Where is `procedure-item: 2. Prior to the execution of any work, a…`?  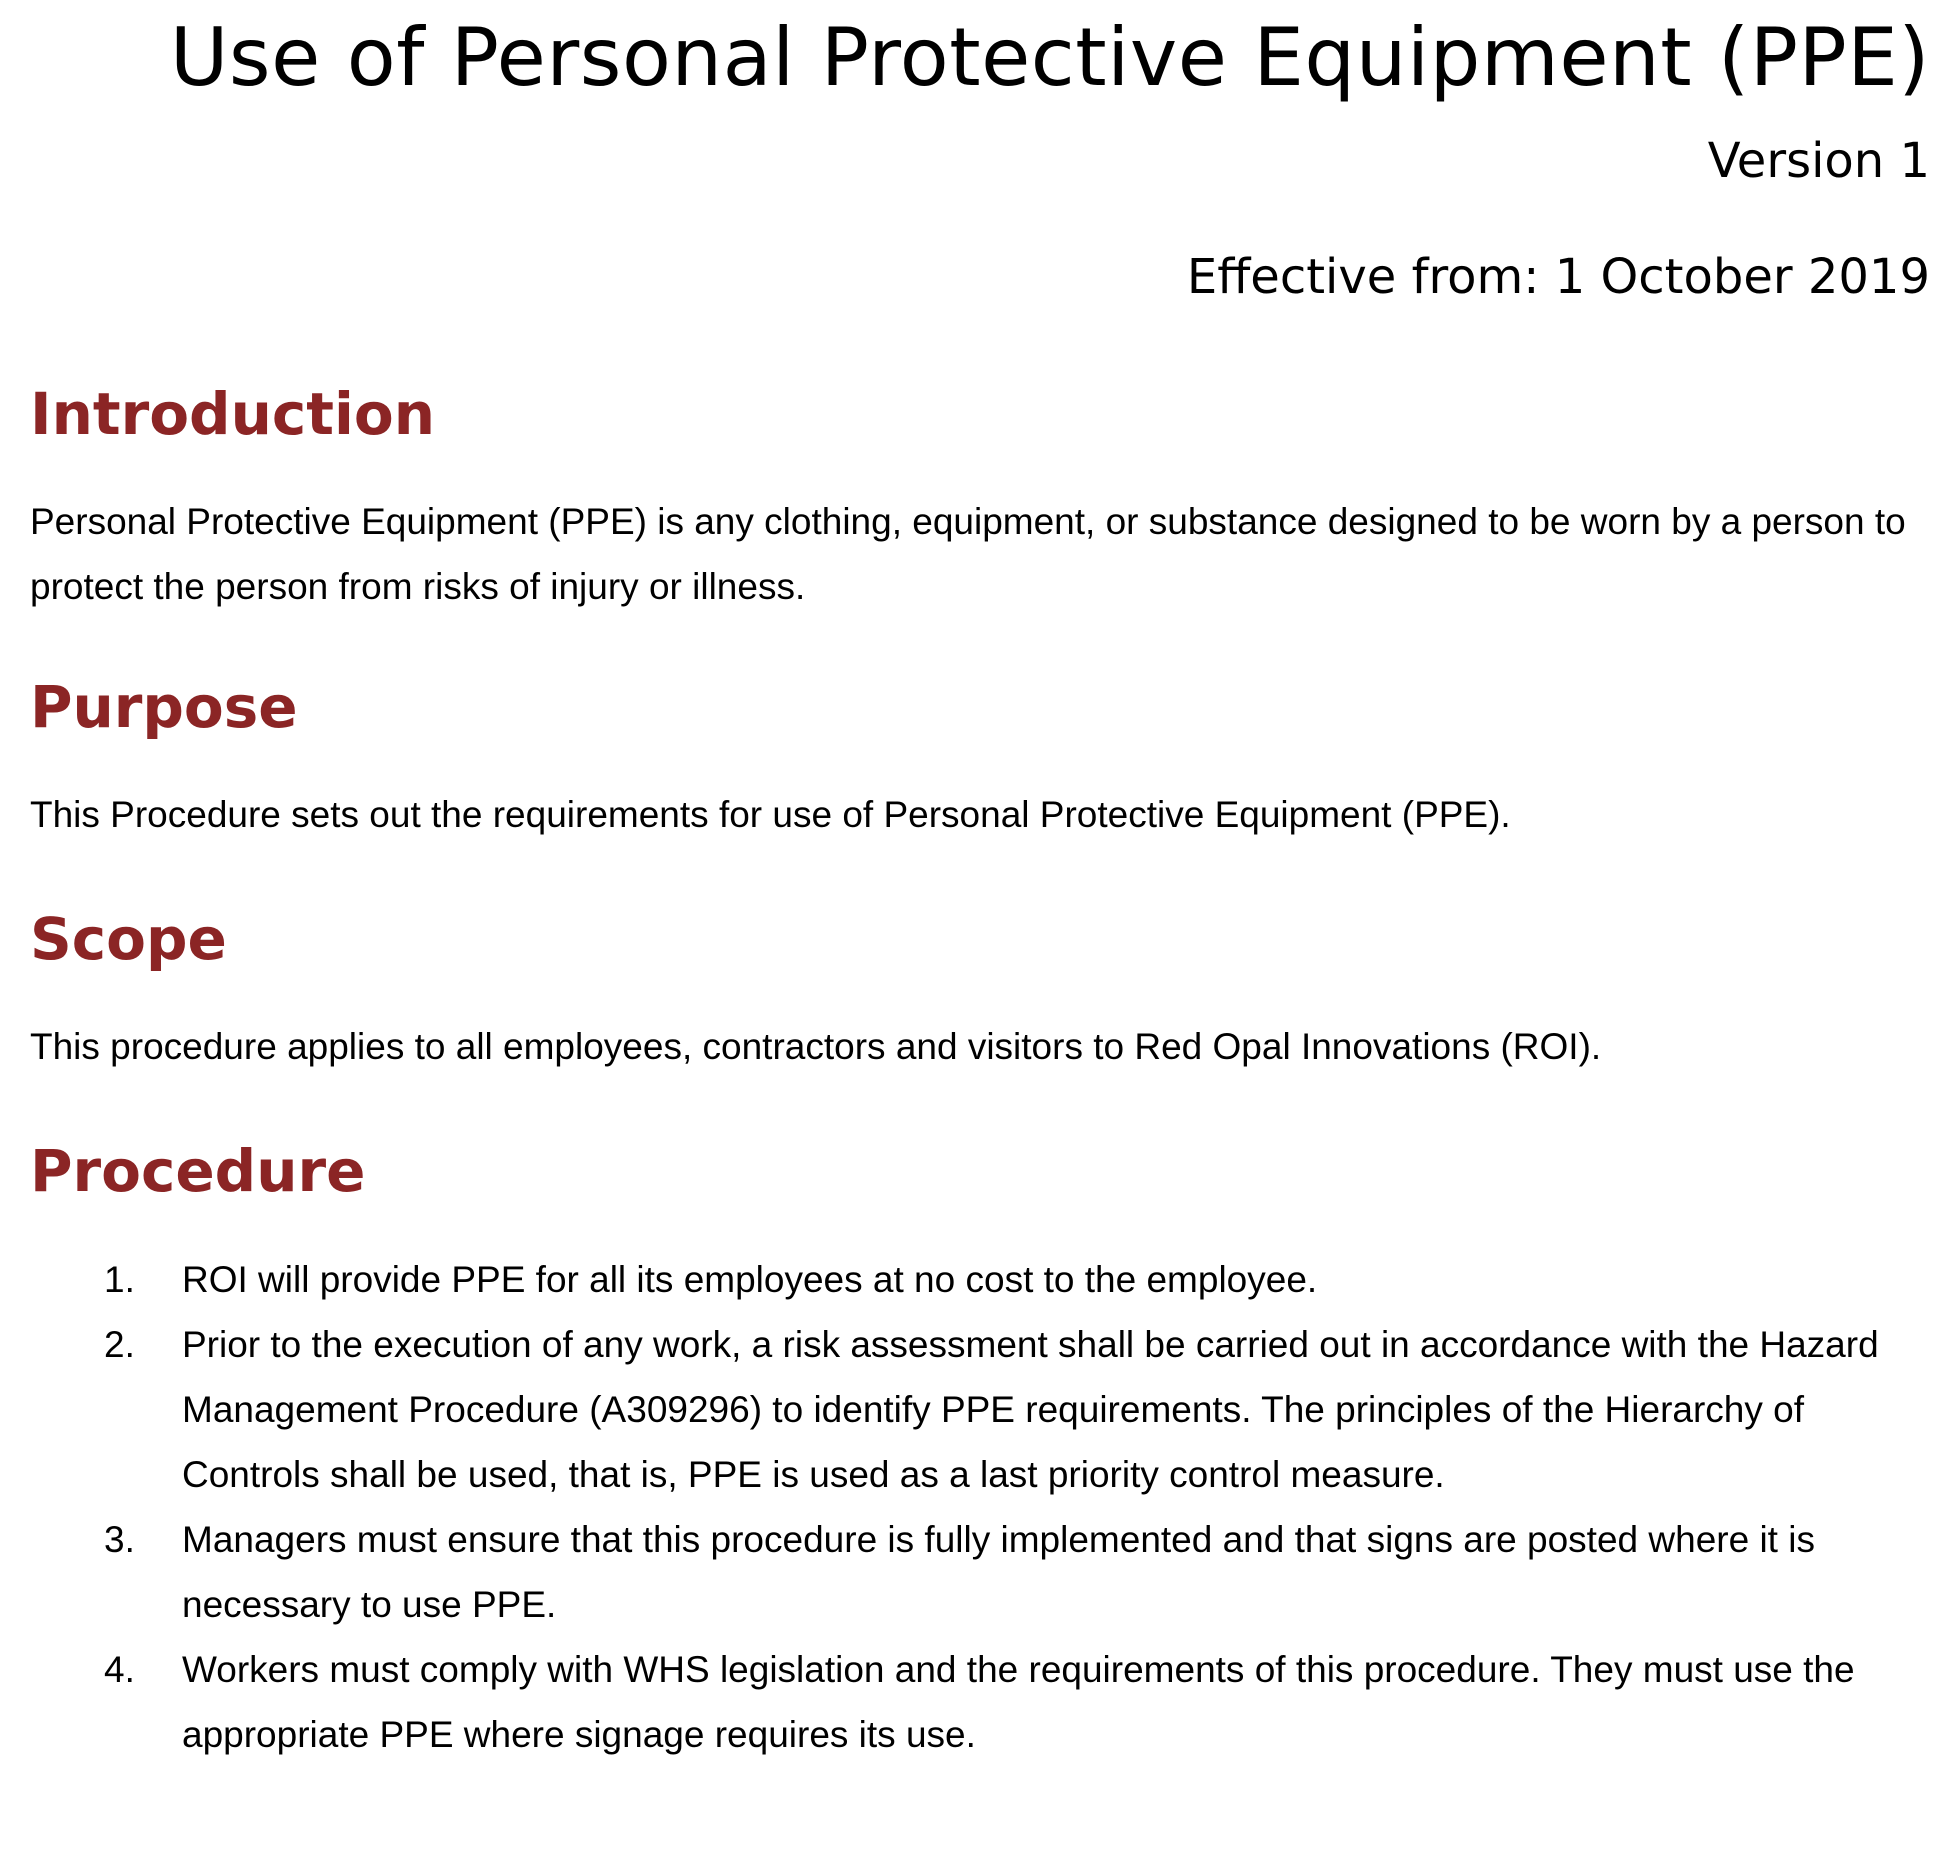
procedure-item: 2. Prior to the execution of any work, a… is located at coordinates (986, 1409).